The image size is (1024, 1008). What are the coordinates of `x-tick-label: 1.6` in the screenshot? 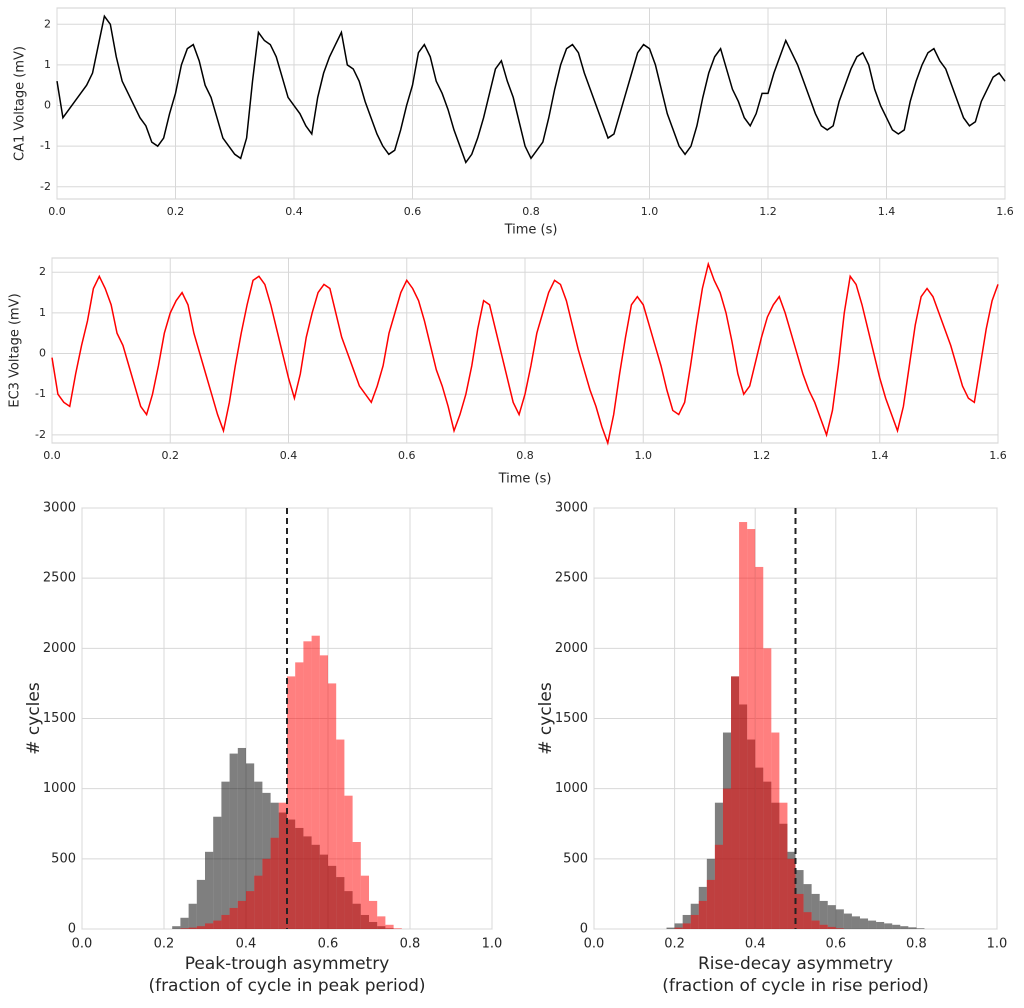 It's located at (1005, 211).